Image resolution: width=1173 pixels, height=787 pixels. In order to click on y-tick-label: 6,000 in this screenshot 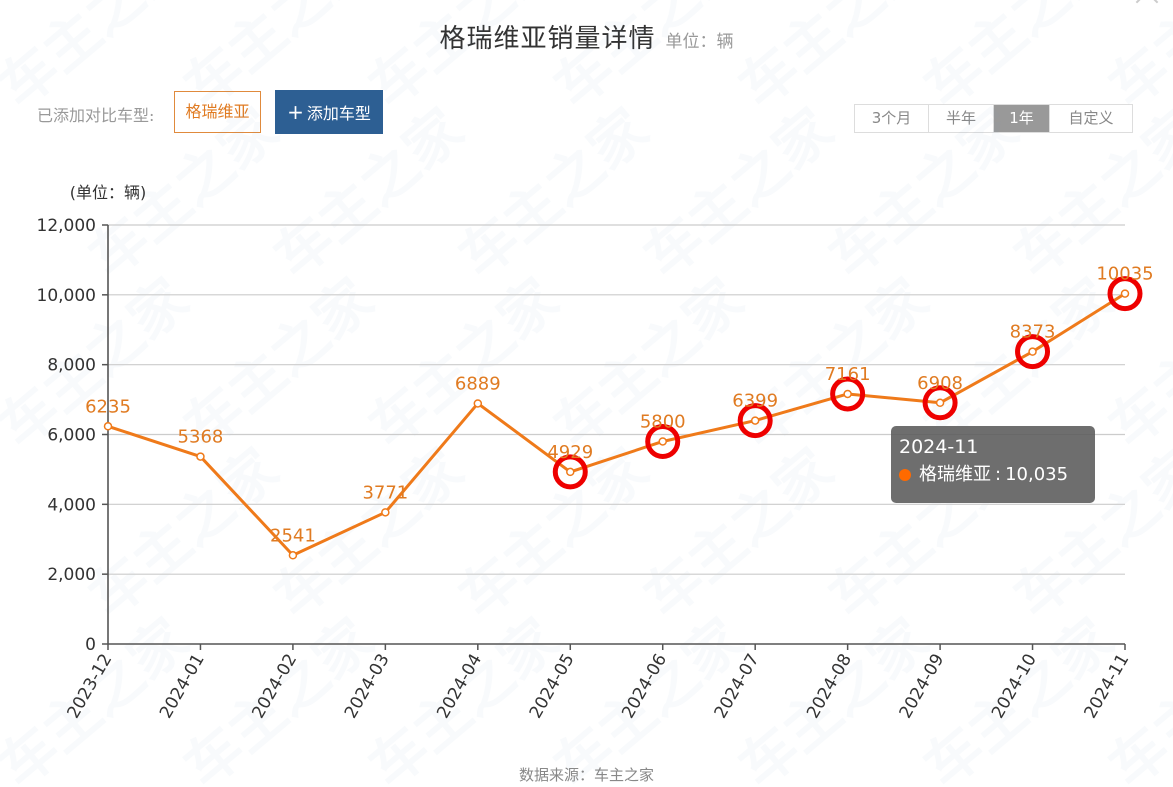, I will do `click(71, 436)`.